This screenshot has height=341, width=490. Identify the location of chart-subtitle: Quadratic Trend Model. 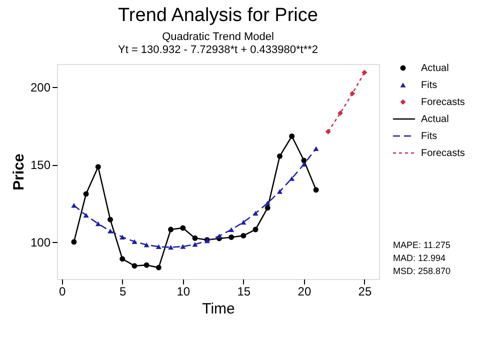
(218, 37).